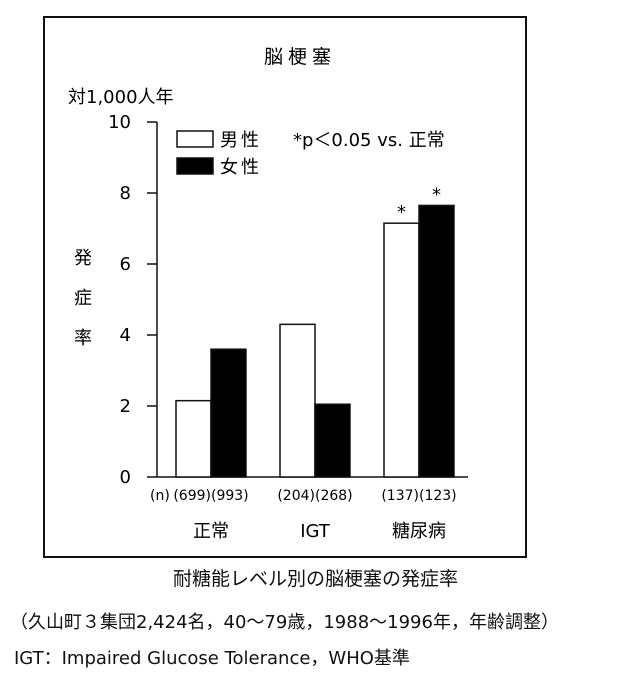 This screenshot has height=684, width=631. Describe the element at coordinates (125, 406) in the screenshot. I see `y-tick-label: 2` at that location.